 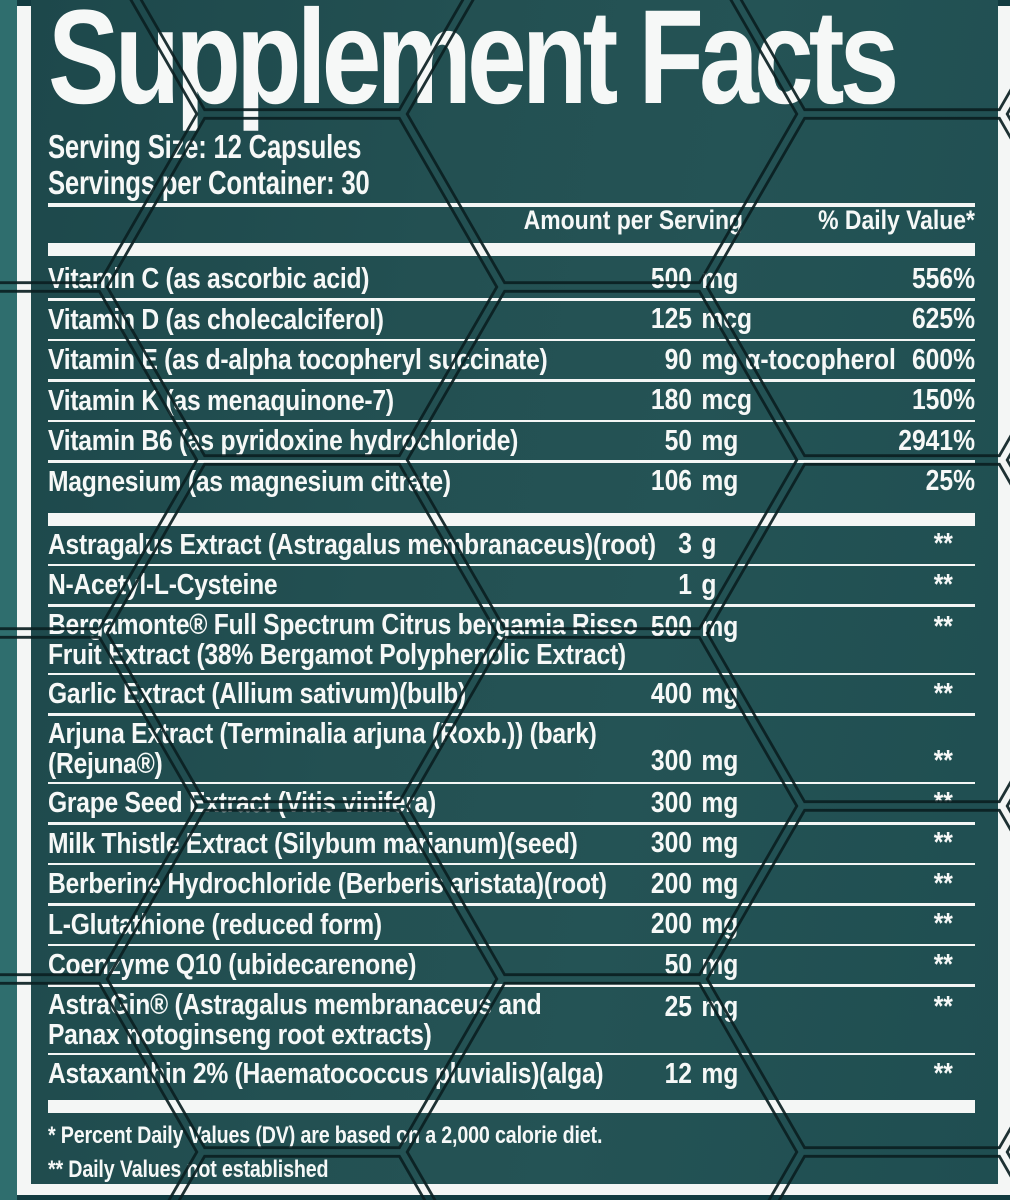 I want to click on ingredient-daily-value: 150%, so click(x=943, y=400).